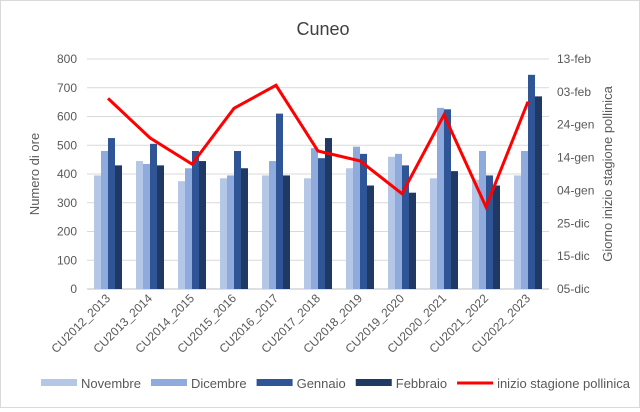 This screenshot has height=412, width=640. Describe the element at coordinates (73, 289) in the screenshot. I see `y-tick-label: 0` at that location.